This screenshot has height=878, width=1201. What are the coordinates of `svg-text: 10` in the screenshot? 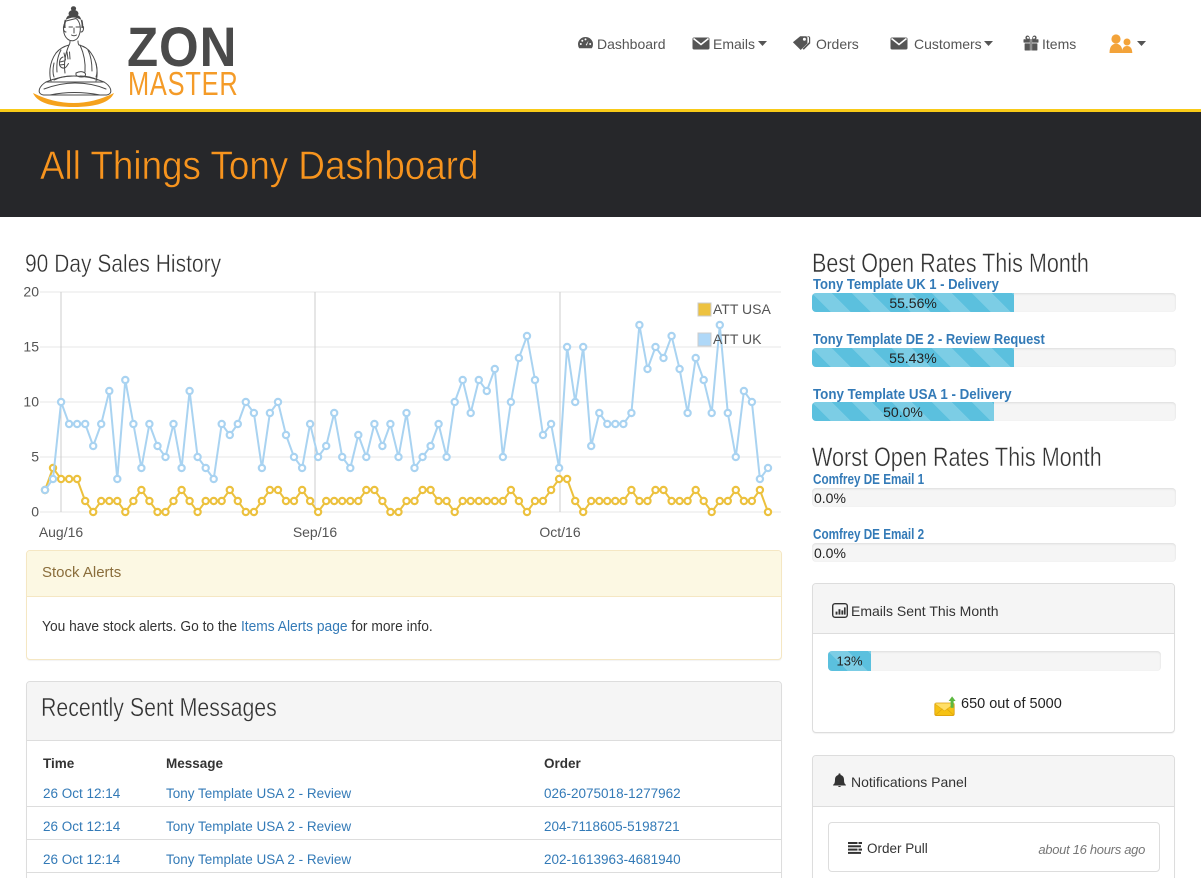 It's located at (31, 402).